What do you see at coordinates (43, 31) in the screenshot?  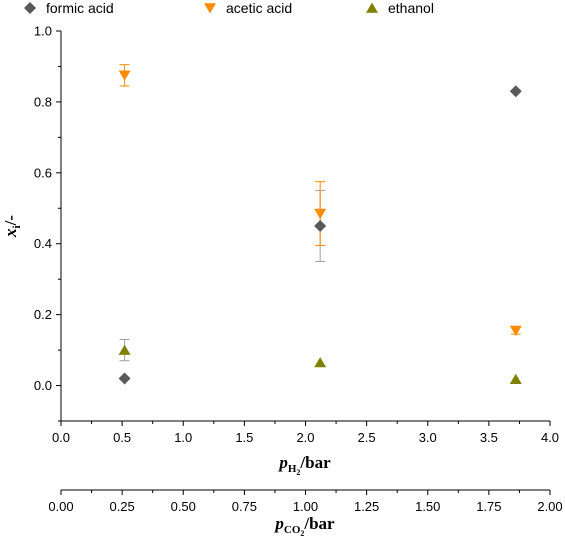 I see `y-tick-label: 1.0` at bounding box center [43, 31].